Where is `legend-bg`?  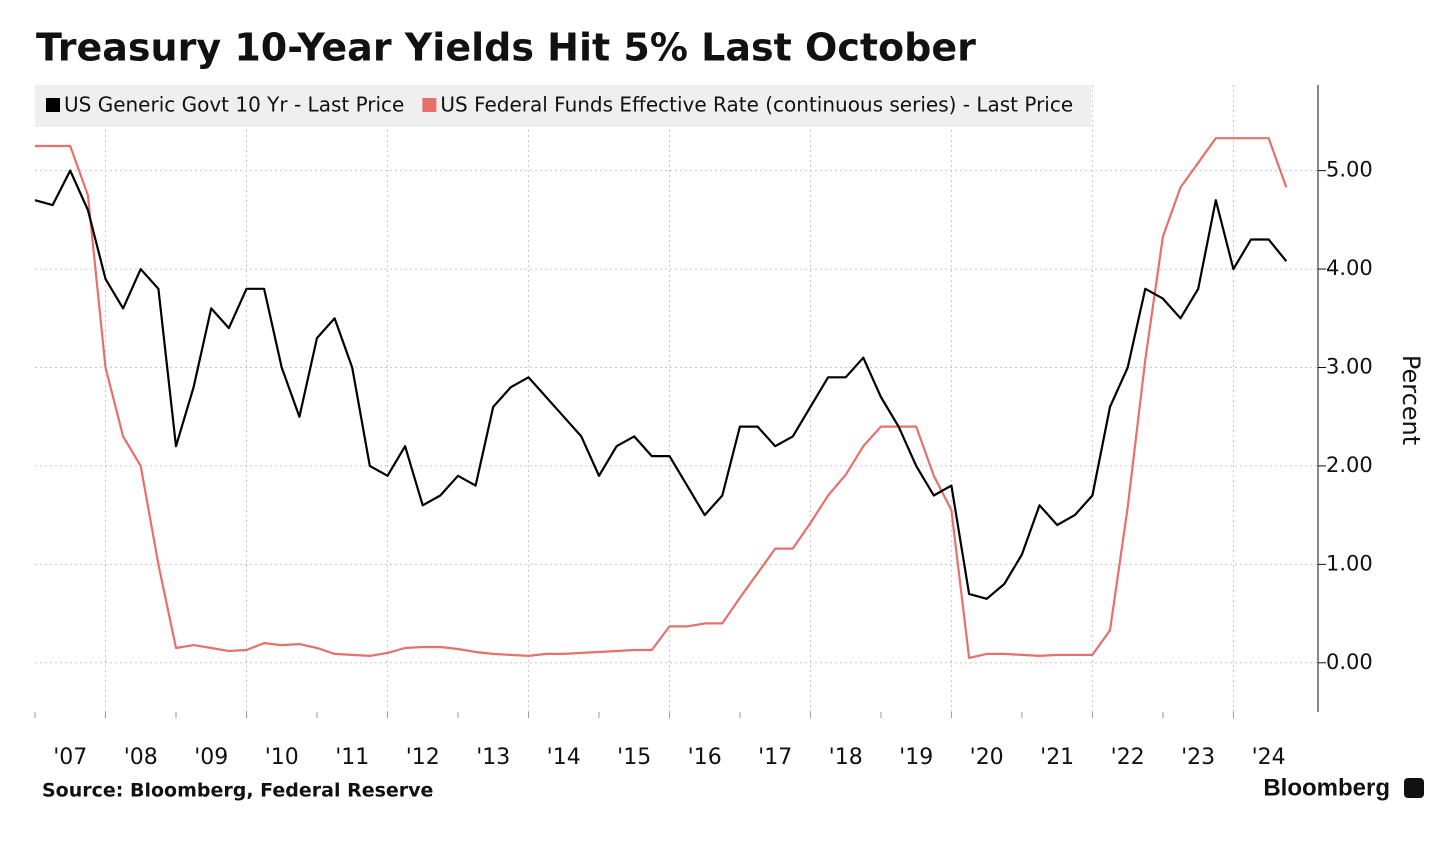
legend-bg is located at coordinates (563, 106).